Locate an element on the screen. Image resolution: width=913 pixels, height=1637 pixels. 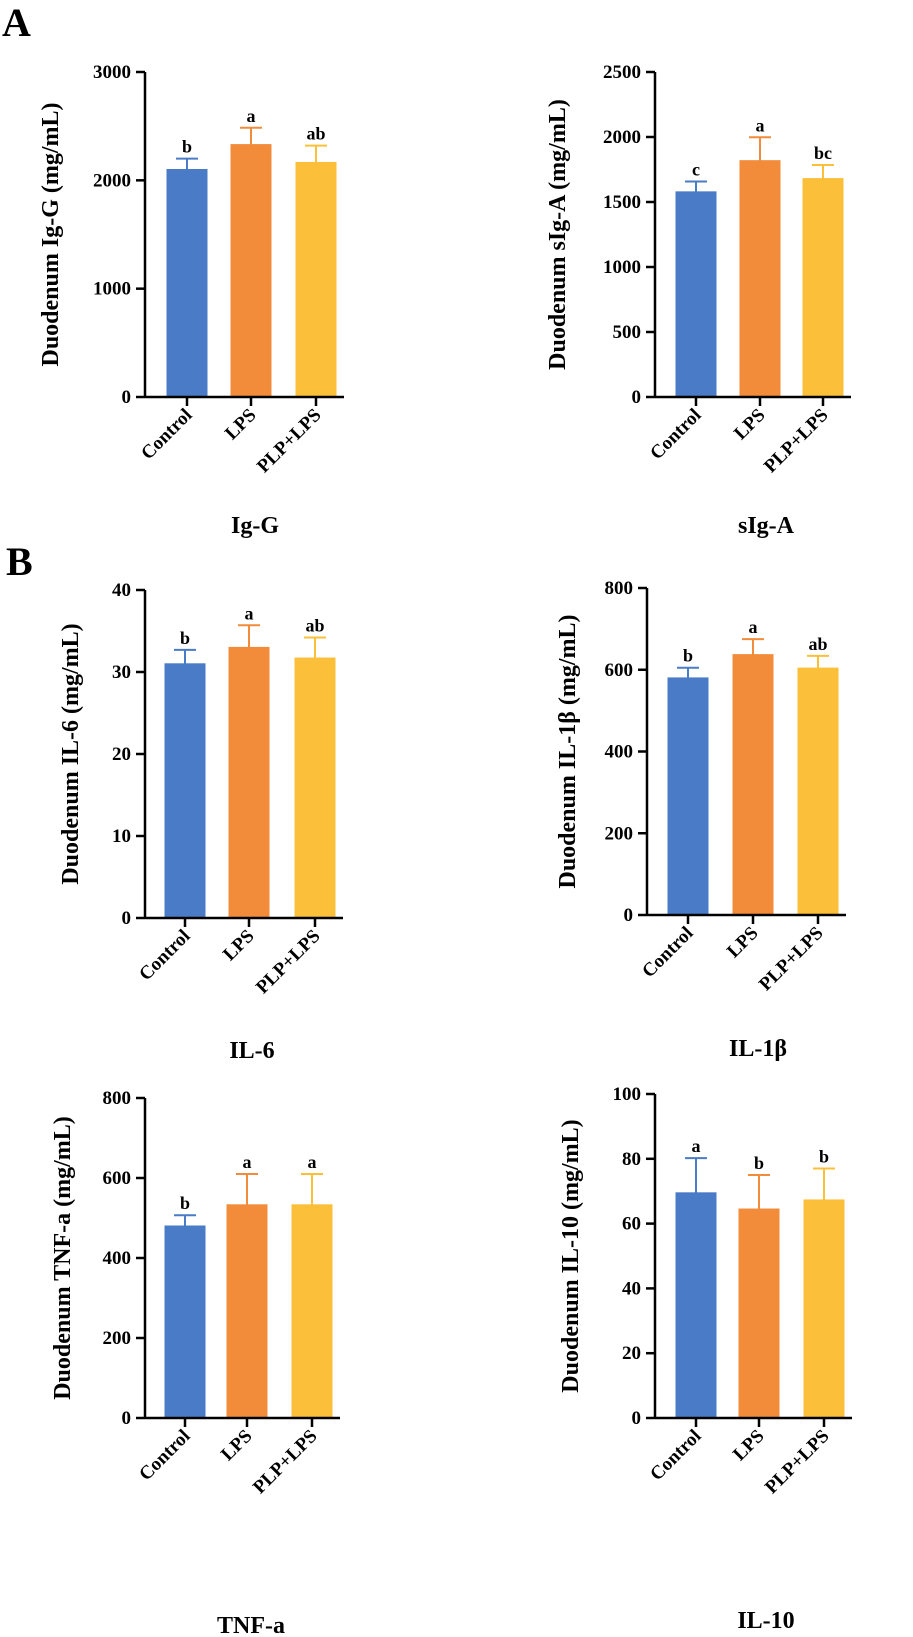
significance-label-plp-lps: b is located at coordinates (824, 1157).